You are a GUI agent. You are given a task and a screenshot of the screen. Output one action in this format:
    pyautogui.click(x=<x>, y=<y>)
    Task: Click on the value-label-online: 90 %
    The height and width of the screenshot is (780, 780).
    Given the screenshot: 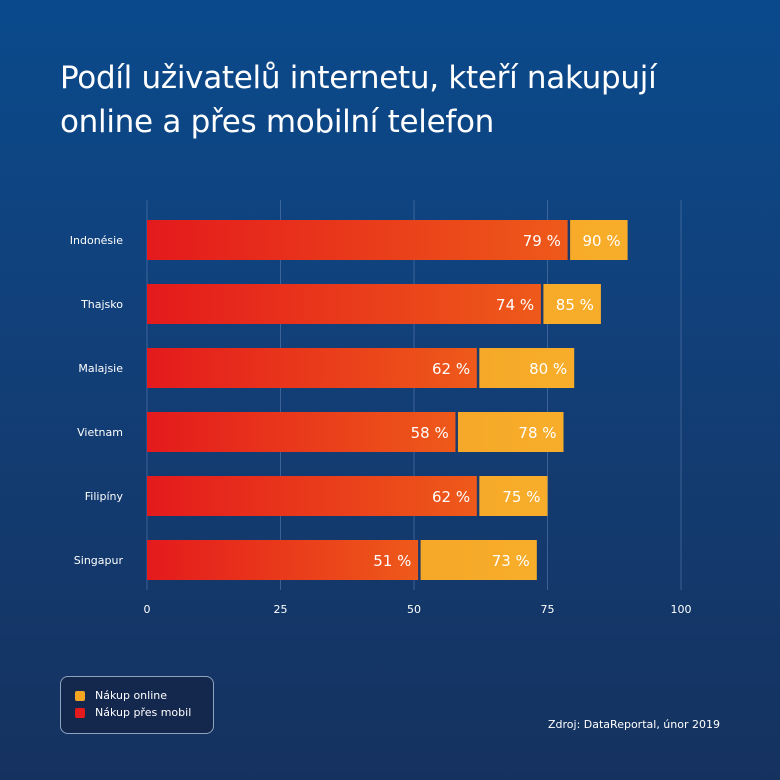 What is the action you would take?
    pyautogui.click(x=601, y=241)
    